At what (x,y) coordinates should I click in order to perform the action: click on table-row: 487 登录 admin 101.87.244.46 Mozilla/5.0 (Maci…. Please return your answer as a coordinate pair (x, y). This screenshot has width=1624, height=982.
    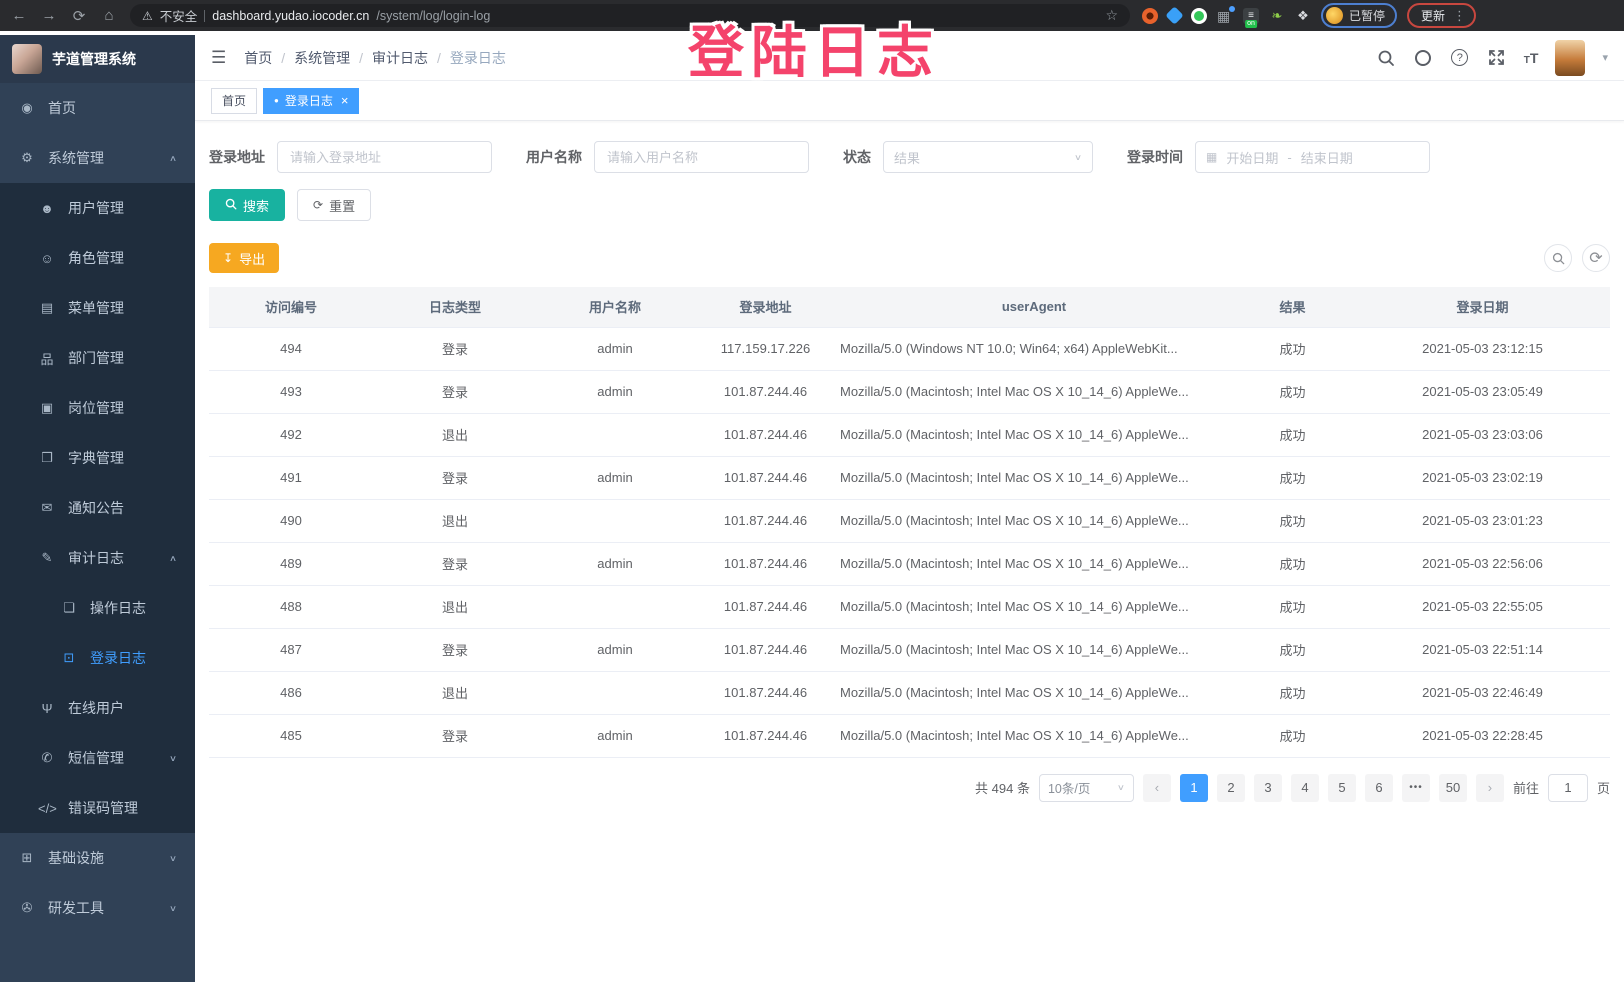
    Looking at the image, I should click on (909, 650).